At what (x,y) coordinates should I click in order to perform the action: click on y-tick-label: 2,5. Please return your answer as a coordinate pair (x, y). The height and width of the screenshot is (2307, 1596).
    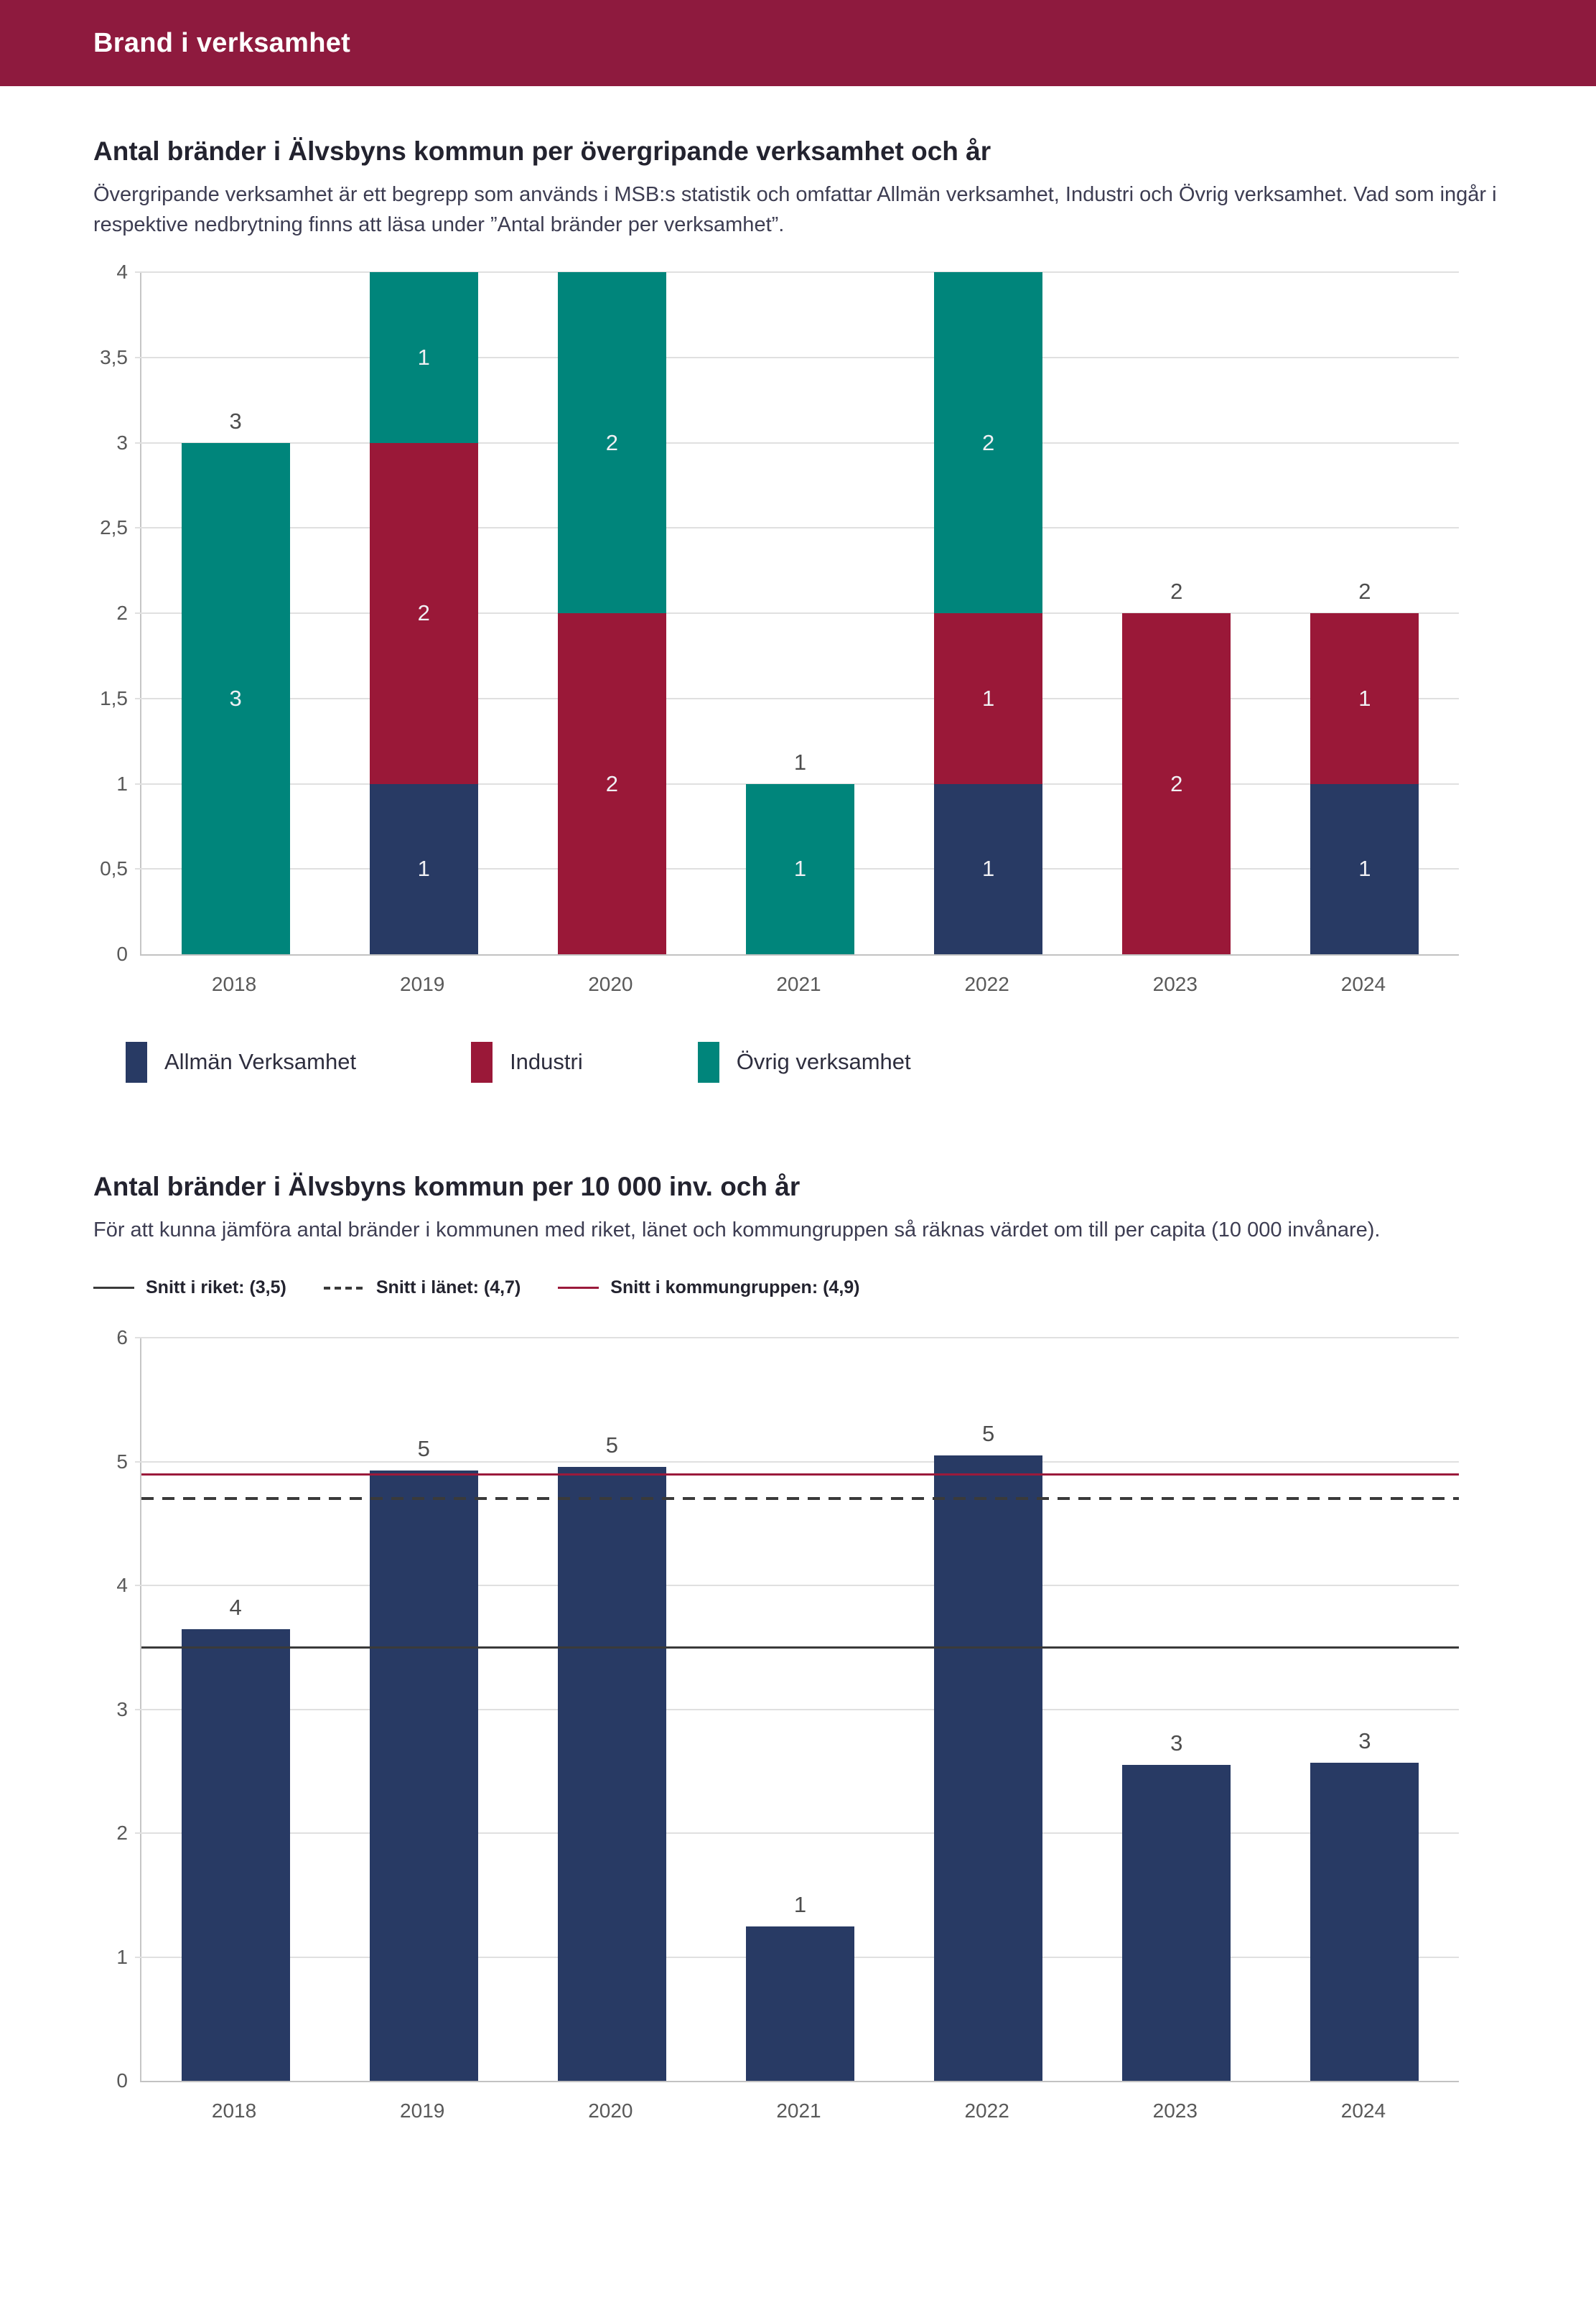
    Looking at the image, I should click on (114, 527).